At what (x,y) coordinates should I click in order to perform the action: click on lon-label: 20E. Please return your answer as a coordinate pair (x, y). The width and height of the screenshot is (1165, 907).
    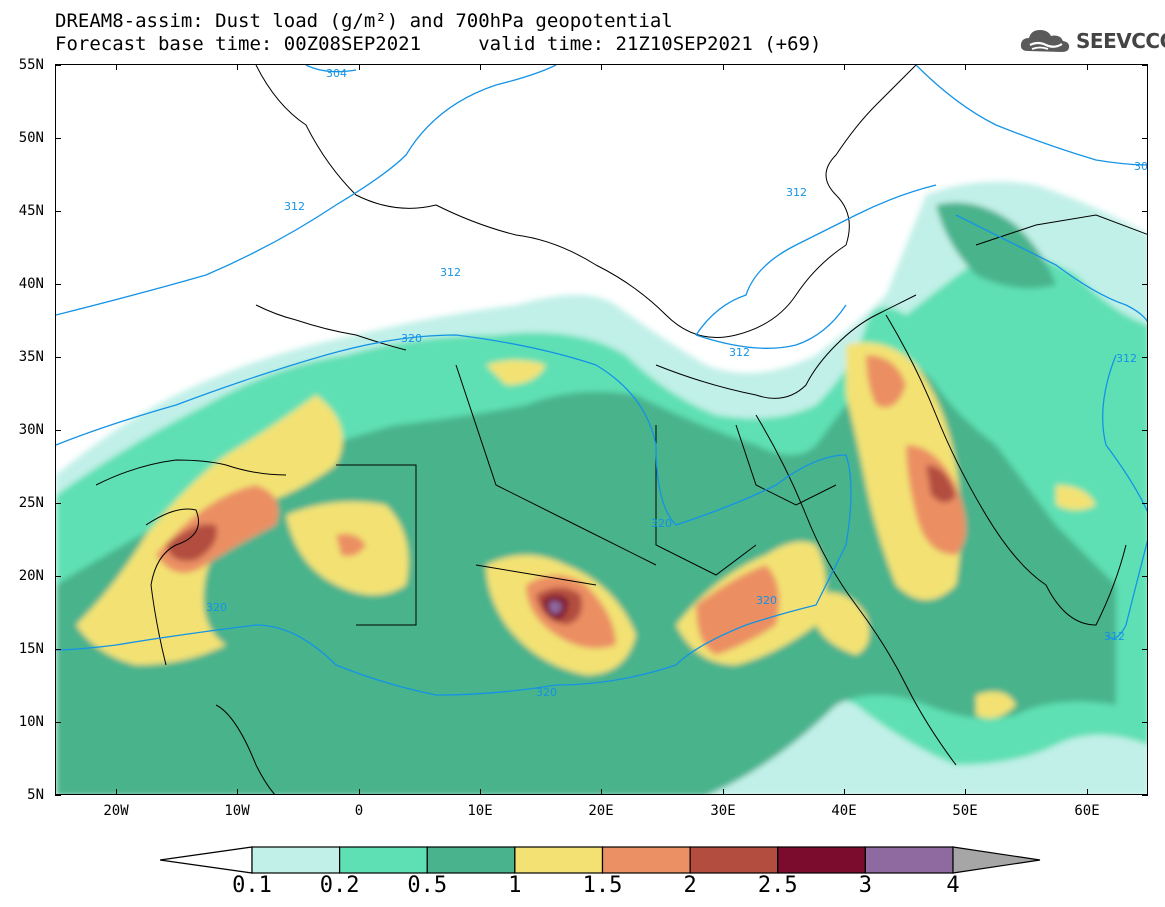
    Looking at the image, I should click on (601, 811).